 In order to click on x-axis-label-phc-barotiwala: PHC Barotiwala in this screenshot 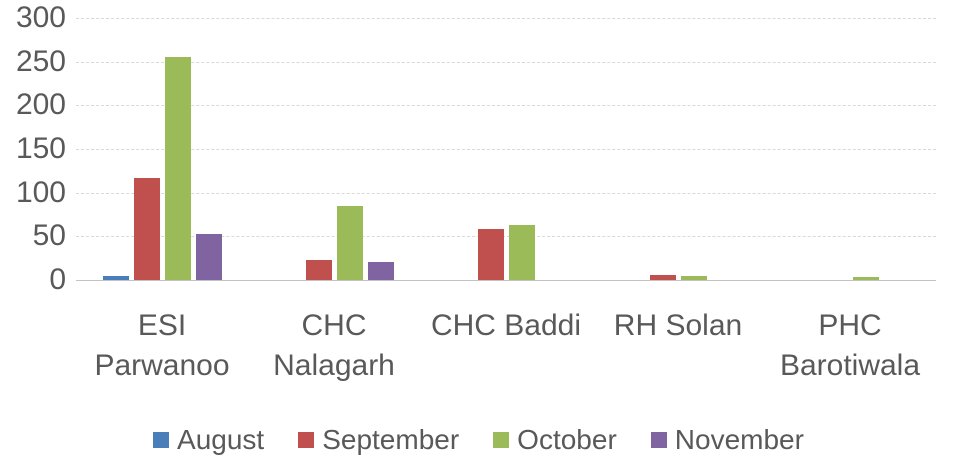, I will do `click(850, 346)`.